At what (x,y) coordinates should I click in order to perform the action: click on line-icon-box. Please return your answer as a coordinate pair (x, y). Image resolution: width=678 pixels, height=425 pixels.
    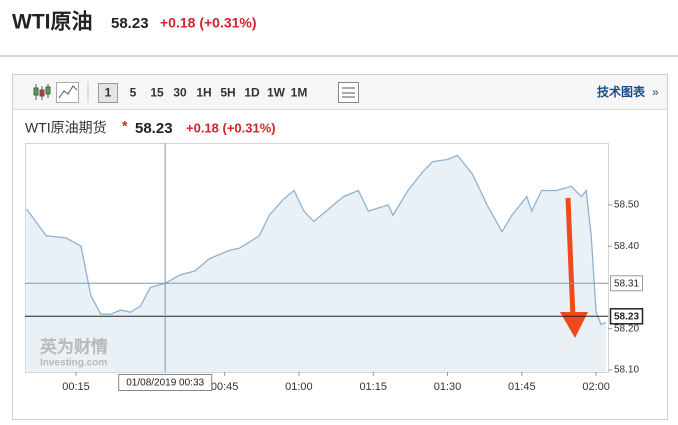
    Looking at the image, I should click on (67, 92).